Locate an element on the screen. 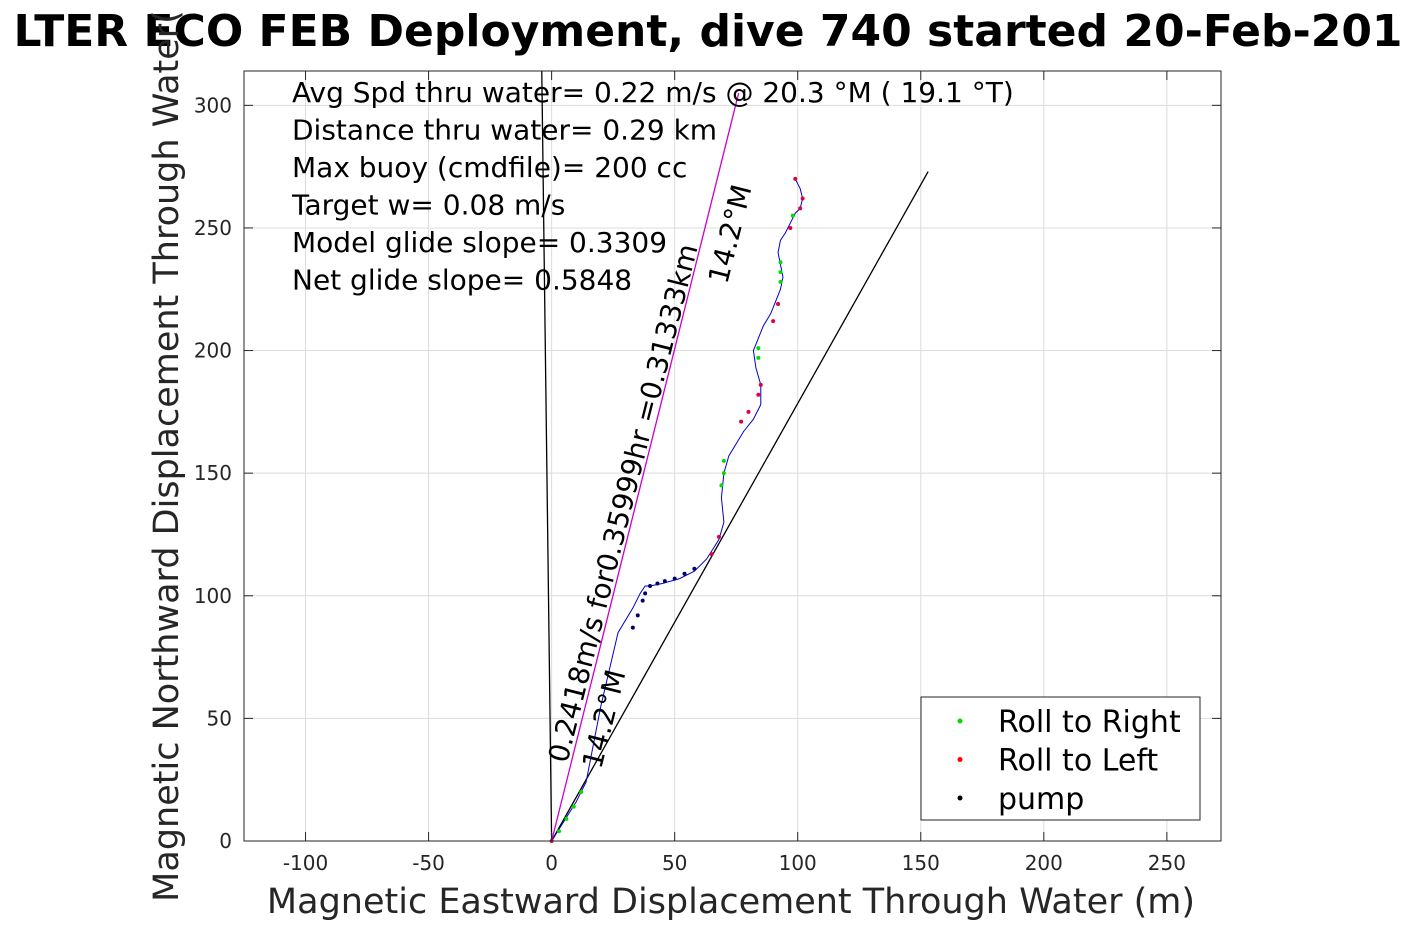  x-tick-label: 250 is located at coordinates (1167, 863).